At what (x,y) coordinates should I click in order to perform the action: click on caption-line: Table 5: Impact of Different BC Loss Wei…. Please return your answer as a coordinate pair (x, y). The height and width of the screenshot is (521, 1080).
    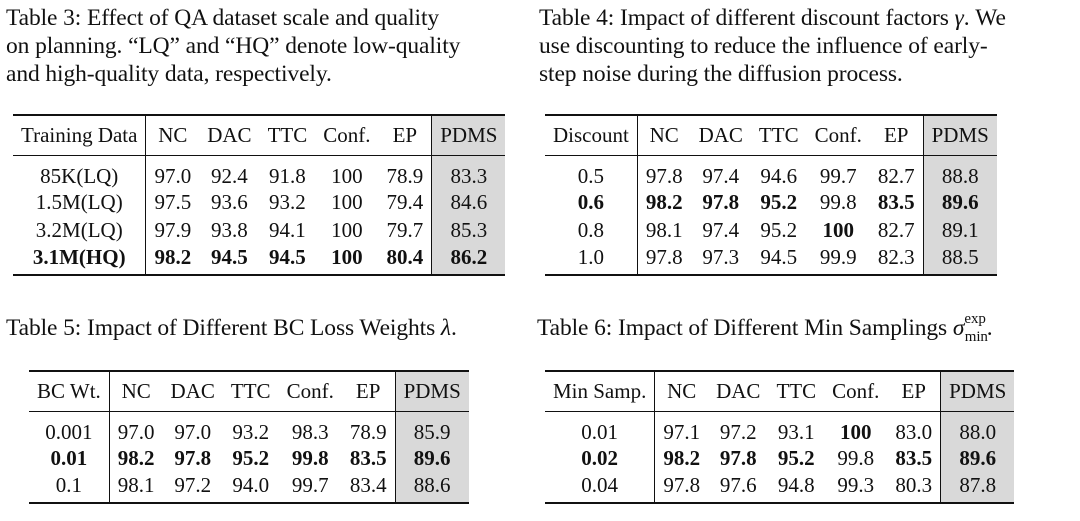
    Looking at the image, I should click on (223, 328).